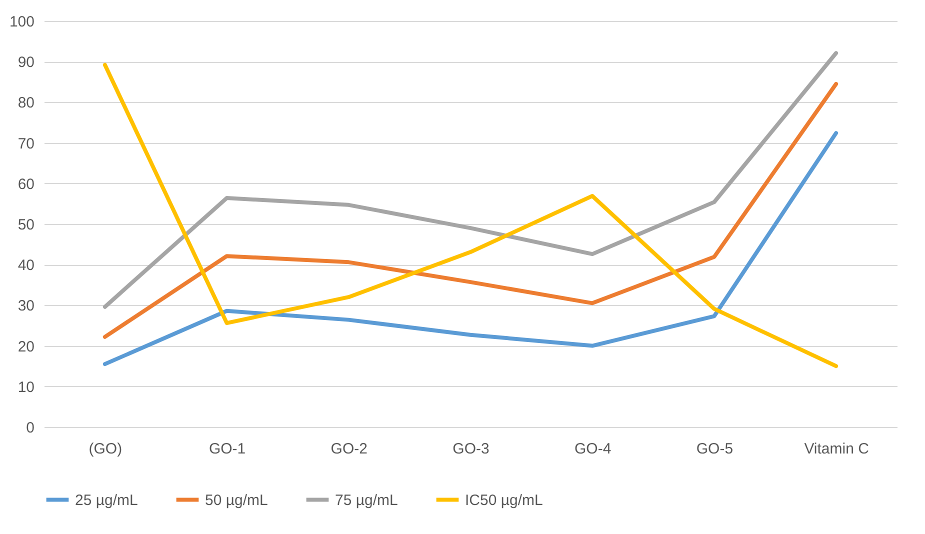  I want to click on x-tick-label: (GO), so click(105, 449).